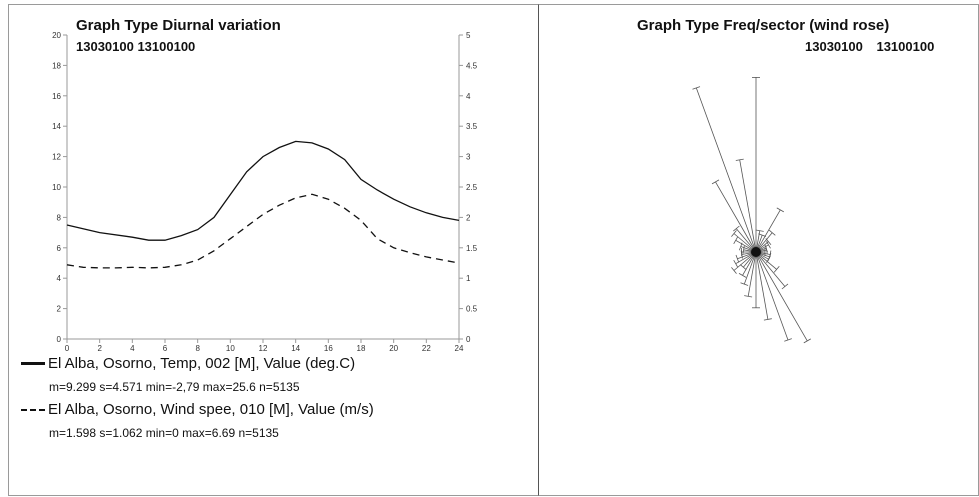 The height and width of the screenshot is (497, 979). I want to click on wind-rose-chart, so click(751, 210).